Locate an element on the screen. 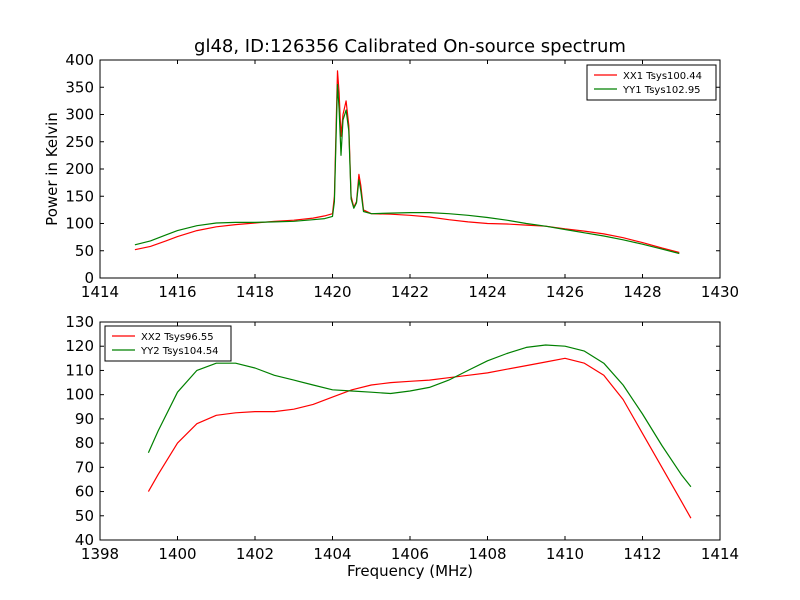 The image size is (800, 600). y-tick-label: 80 is located at coordinates (84, 443).